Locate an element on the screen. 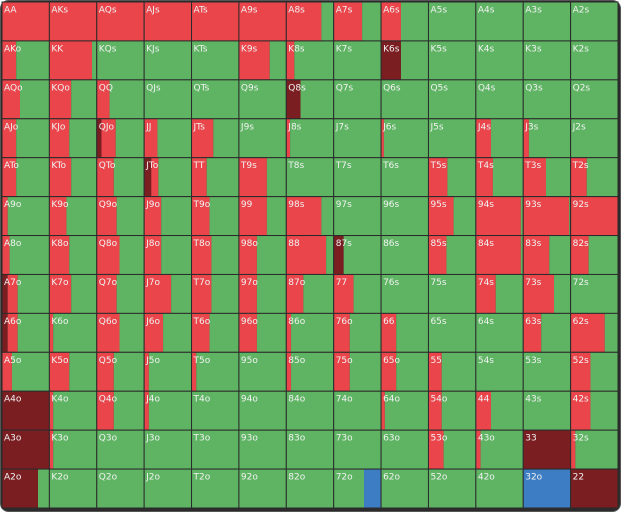  hand-label: 42o is located at coordinates (486, 478).